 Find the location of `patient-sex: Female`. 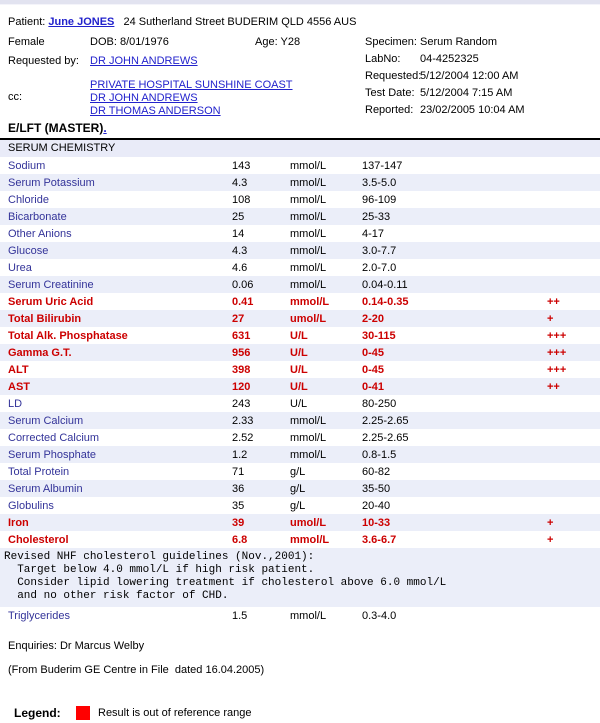

patient-sex: Female is located at coordinates (26, 42).